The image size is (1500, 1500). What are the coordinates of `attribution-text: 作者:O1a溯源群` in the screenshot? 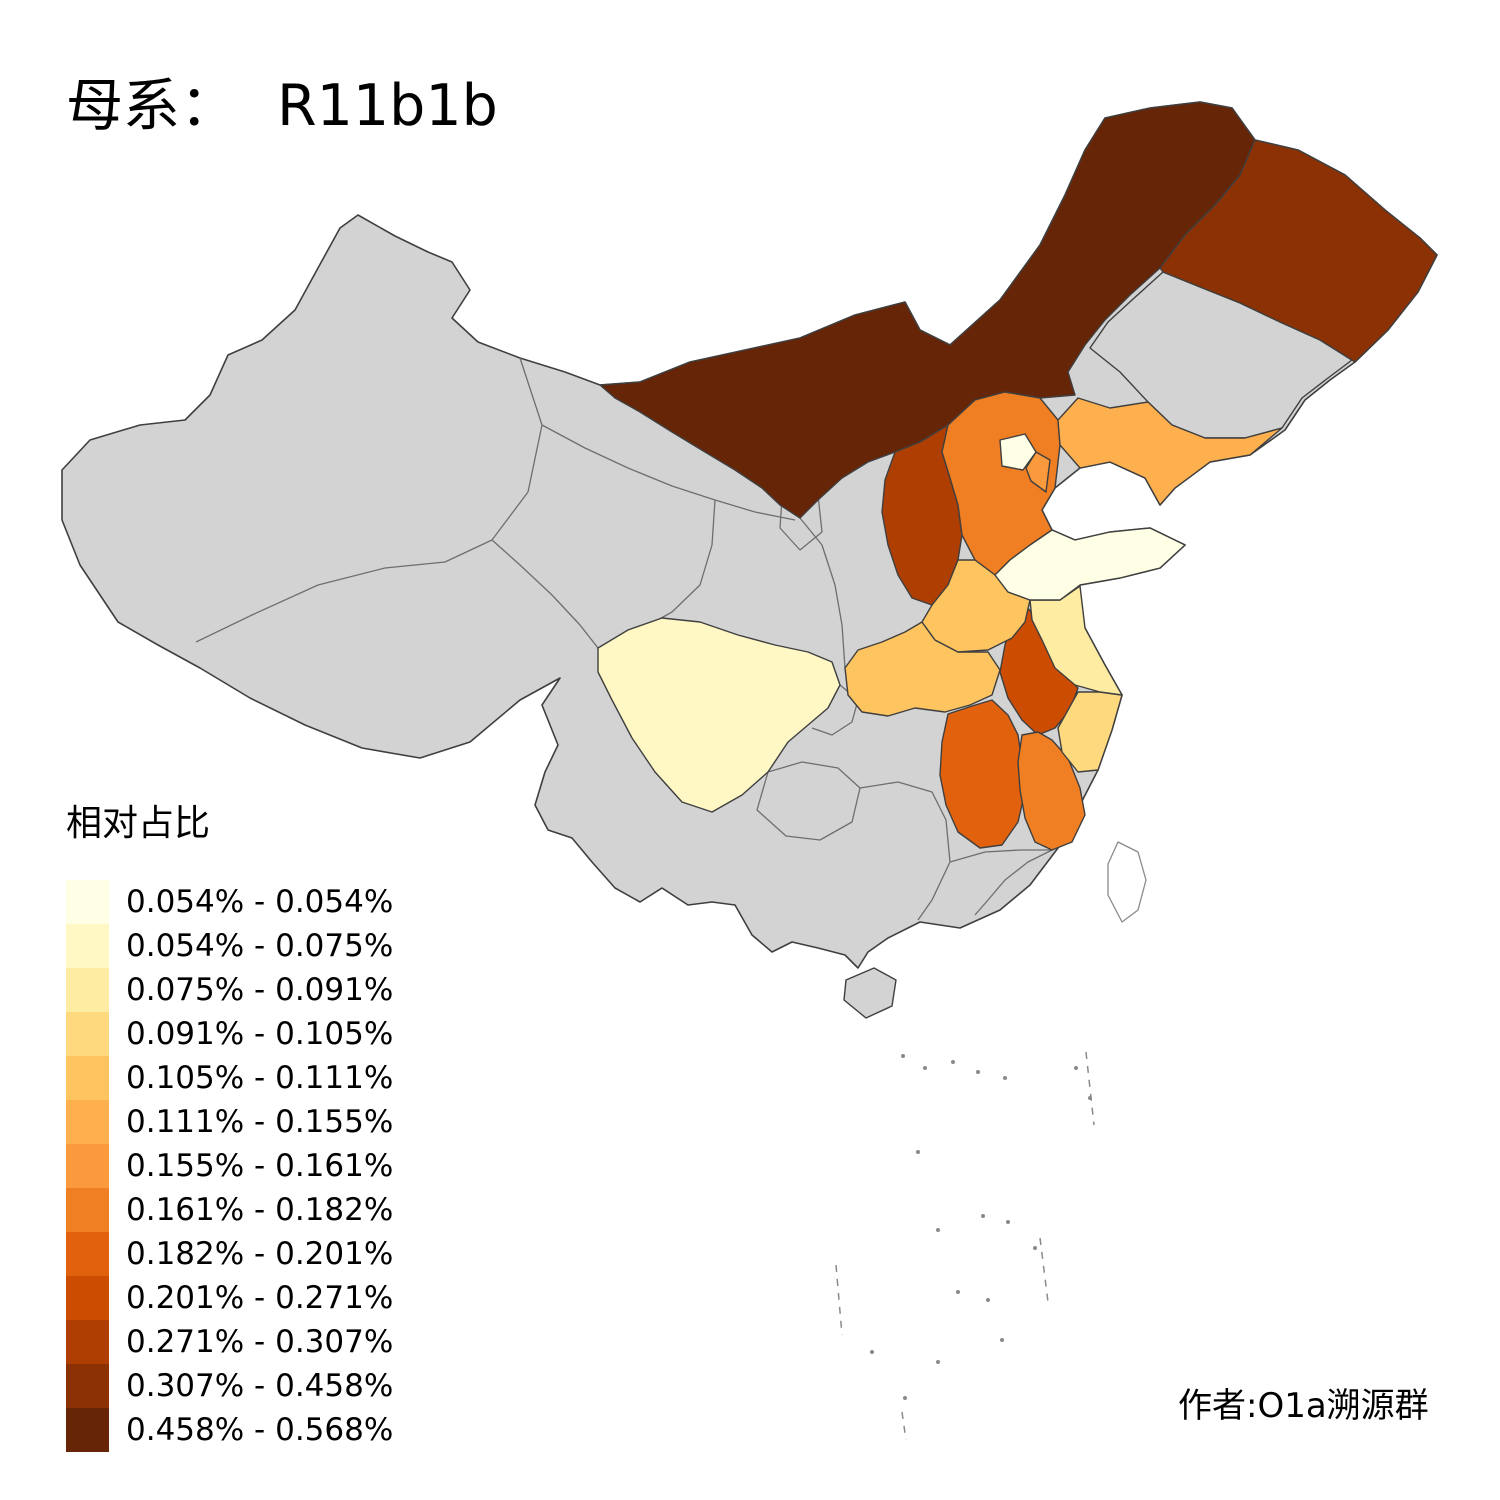 It's located at (1303, 1406).